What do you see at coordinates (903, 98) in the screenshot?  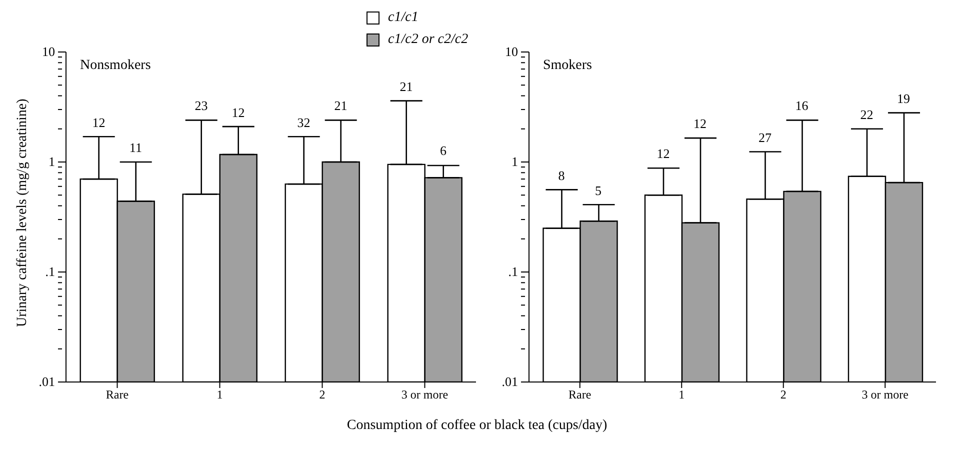 I see `annotation: 19` at bounding box center [903, 98].